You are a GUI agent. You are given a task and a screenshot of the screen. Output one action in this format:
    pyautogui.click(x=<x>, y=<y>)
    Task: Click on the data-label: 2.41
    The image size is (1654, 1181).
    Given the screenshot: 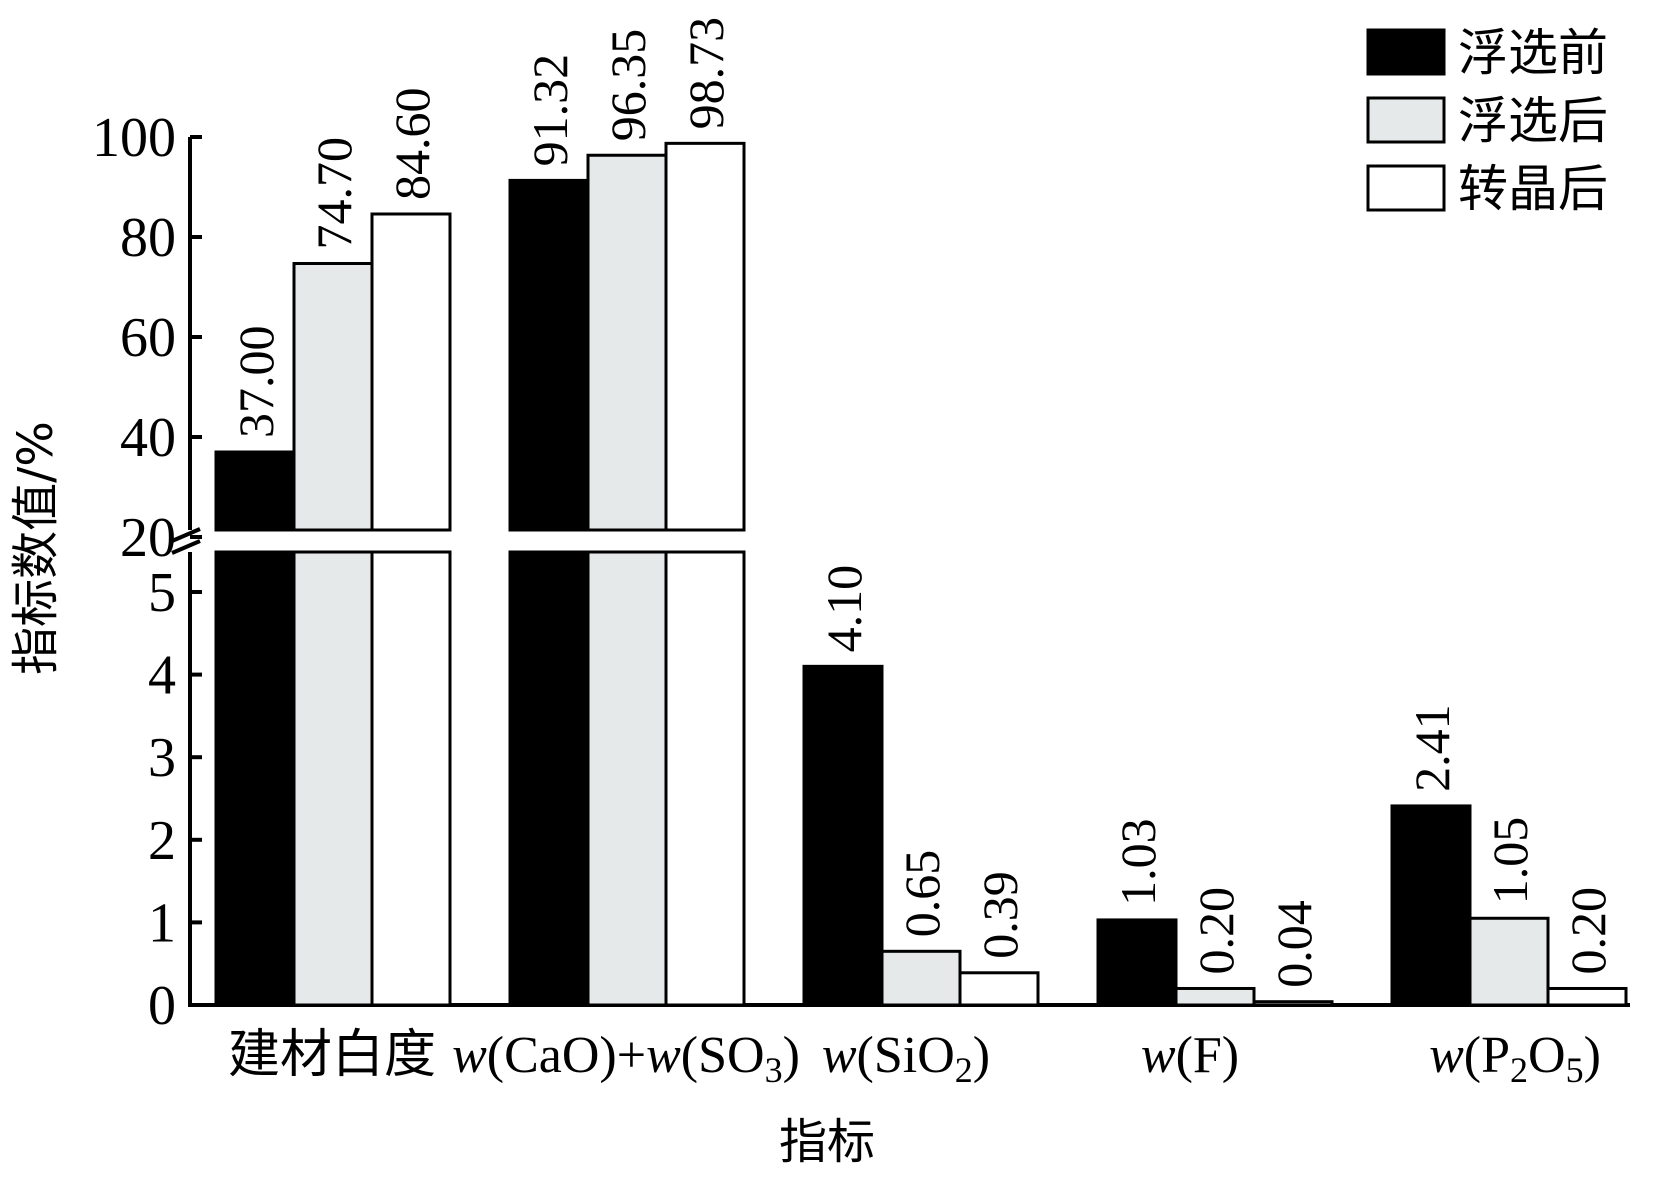 What is the action you would take?
    pyautogui.click(x=1432, y=748)
    